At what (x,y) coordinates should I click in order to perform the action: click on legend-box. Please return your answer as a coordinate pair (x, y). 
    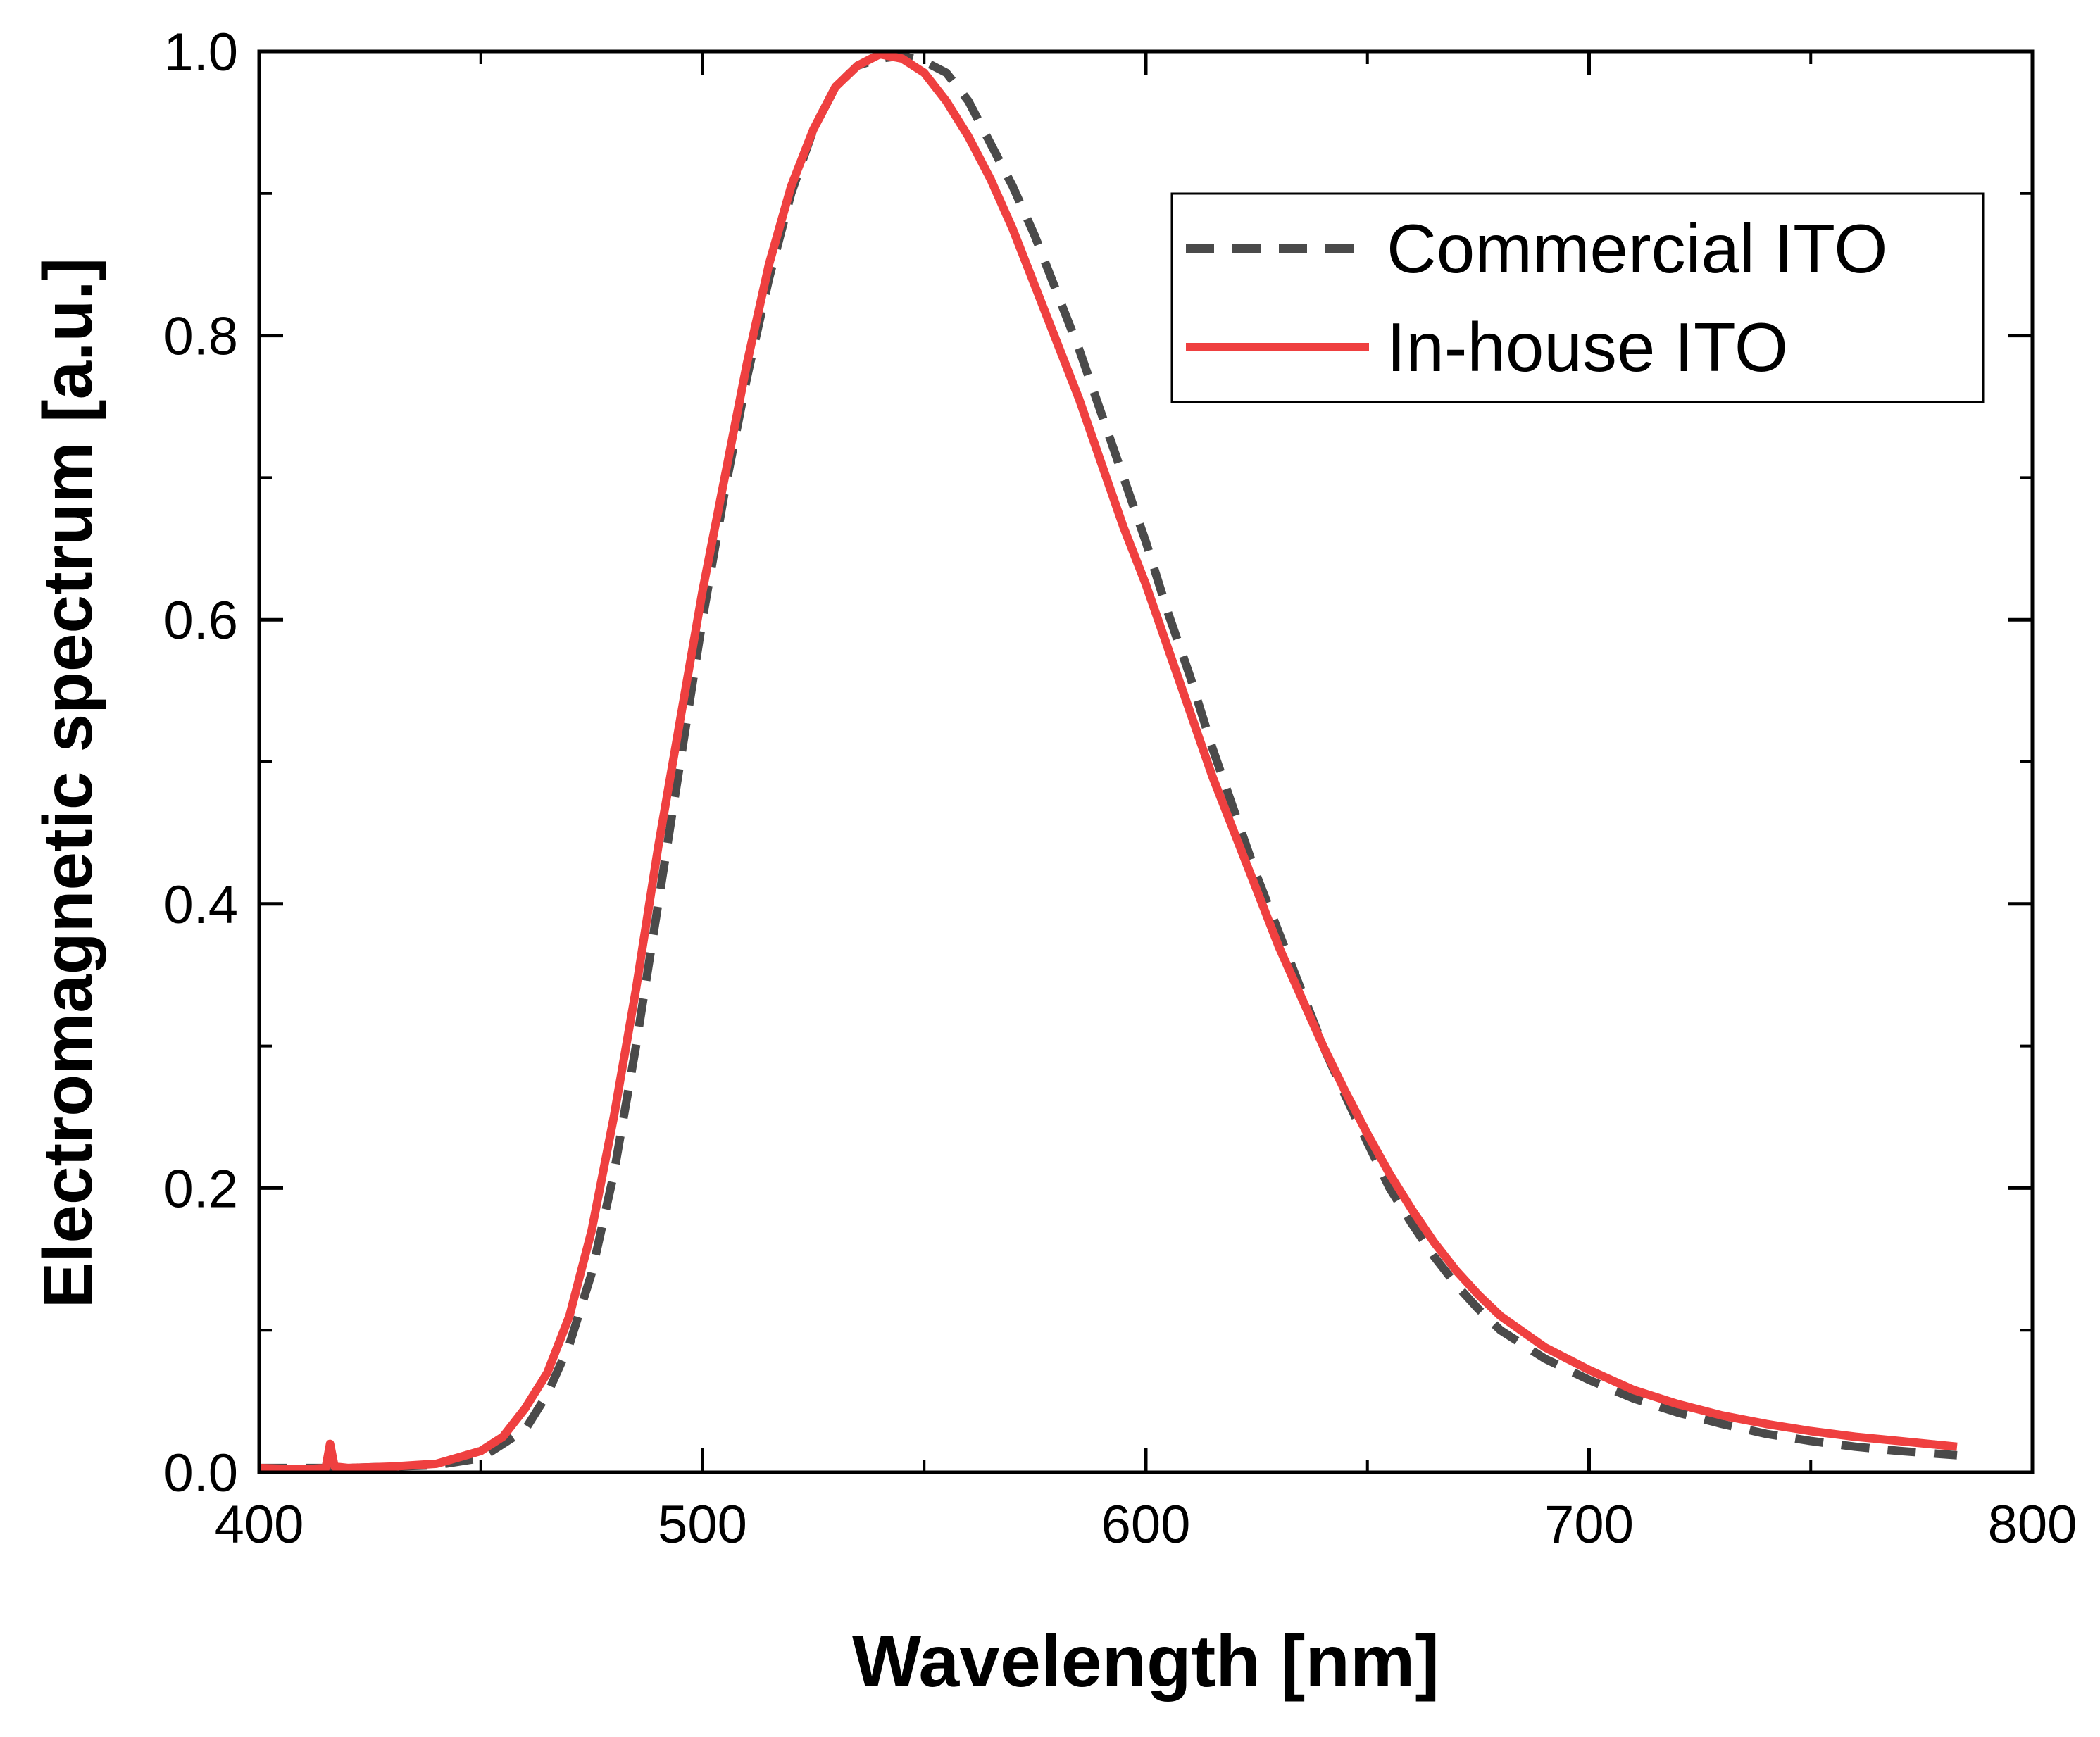
    Looking at the image, I should click on (1577, 297).